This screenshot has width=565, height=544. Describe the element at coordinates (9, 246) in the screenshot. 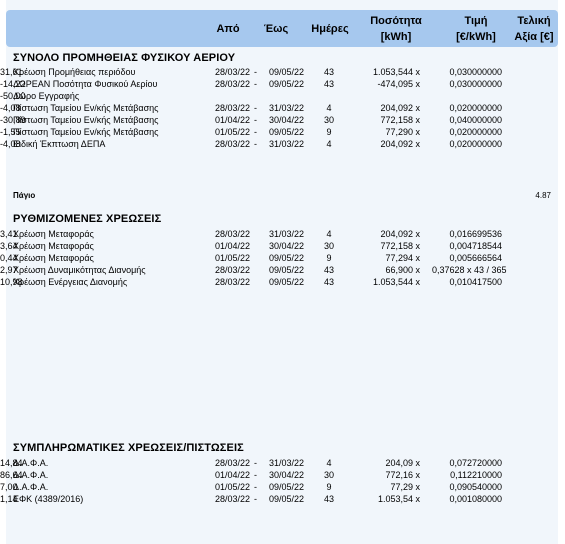

I see `row-final-value: 3,64` at that location.